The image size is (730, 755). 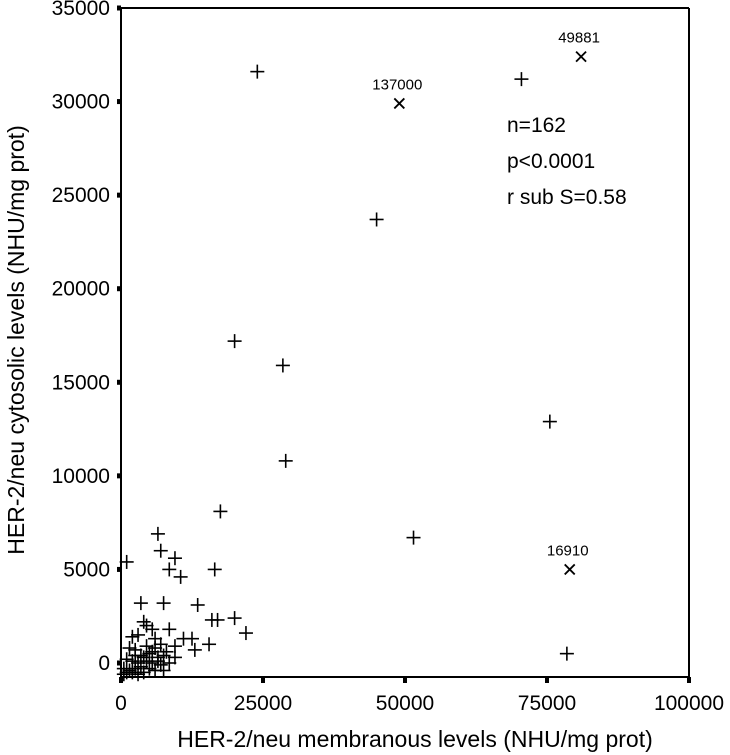 What do you see at coordinates (405, 703) in the screenshot?
I see `x-tick-label: 50000` at bounding box center [405, 703].